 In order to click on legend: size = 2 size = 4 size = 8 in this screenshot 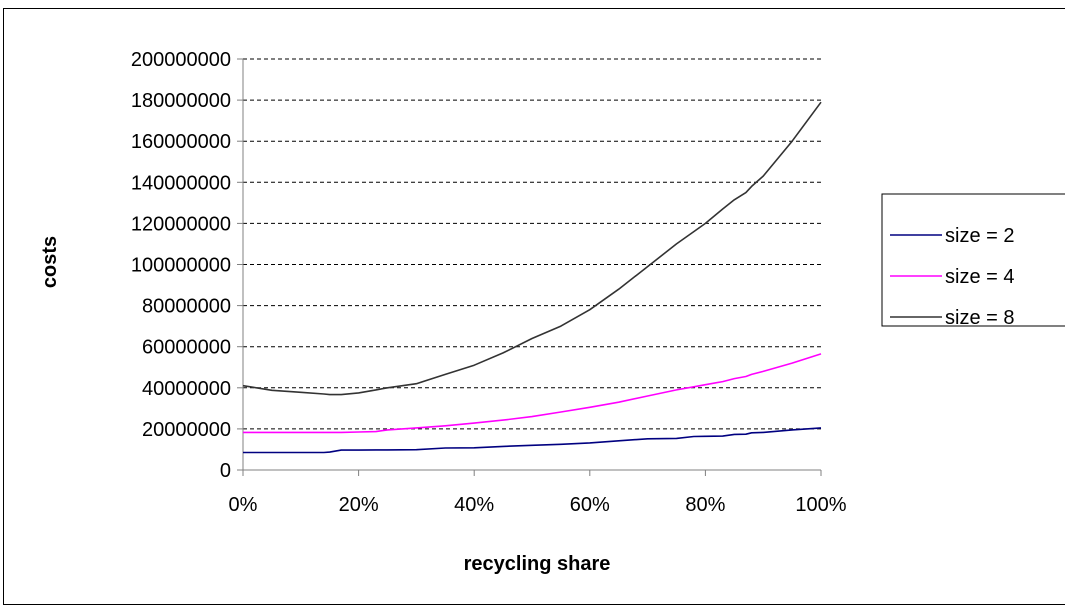, I will do `click(973, 261)`.